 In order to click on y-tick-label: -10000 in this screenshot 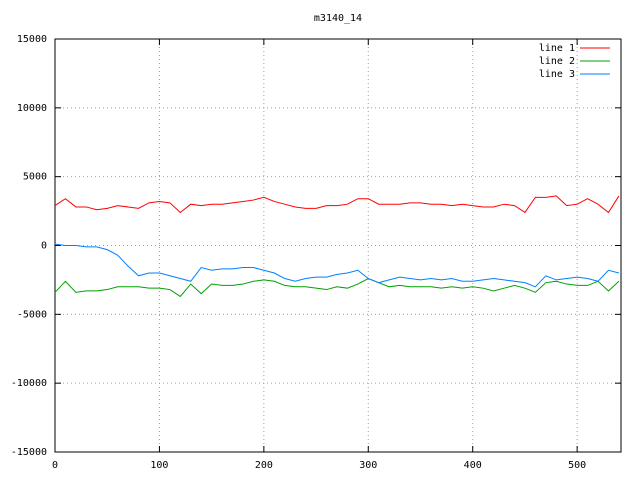, I will do `click(29, 383)`.